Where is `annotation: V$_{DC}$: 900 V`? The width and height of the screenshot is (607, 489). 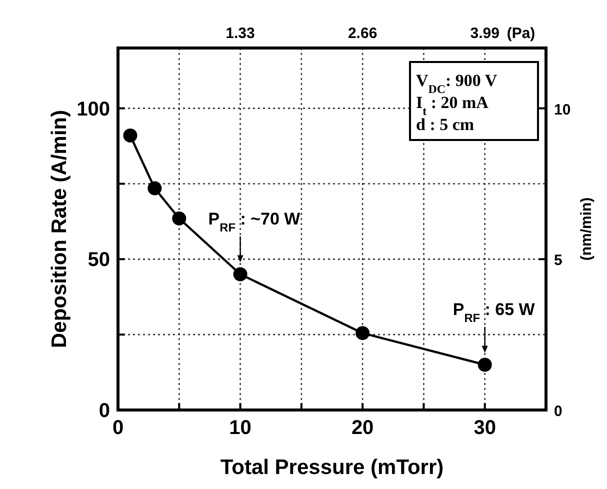
annotation: V$_{DC}$: 900 V is located at coordinates (457, 83).